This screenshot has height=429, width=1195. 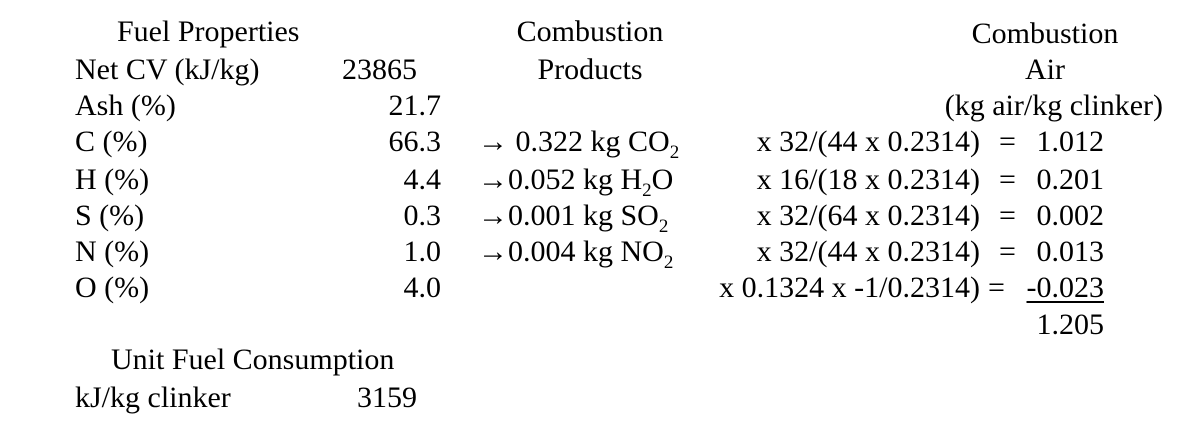 What do you see at coordinates (868, 251) in the screenshot?
I see `air-expr-n: x 32/(44 x 0.2314)` at bounding box center [868, 251].